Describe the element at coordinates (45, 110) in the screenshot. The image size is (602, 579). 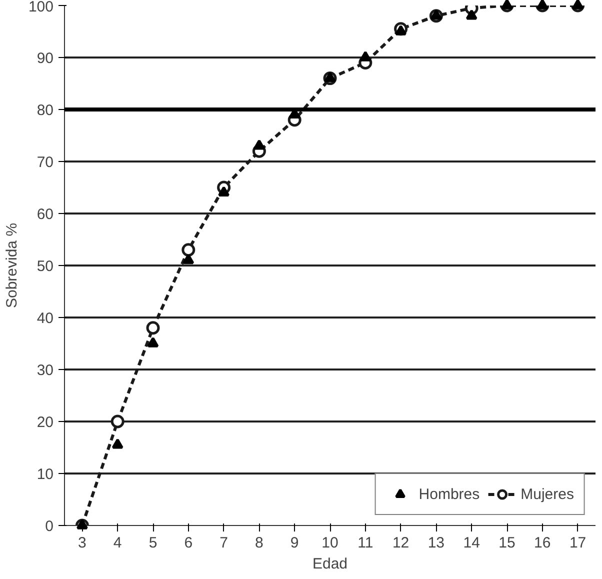
I see `y-tick-label: 80` at that location.